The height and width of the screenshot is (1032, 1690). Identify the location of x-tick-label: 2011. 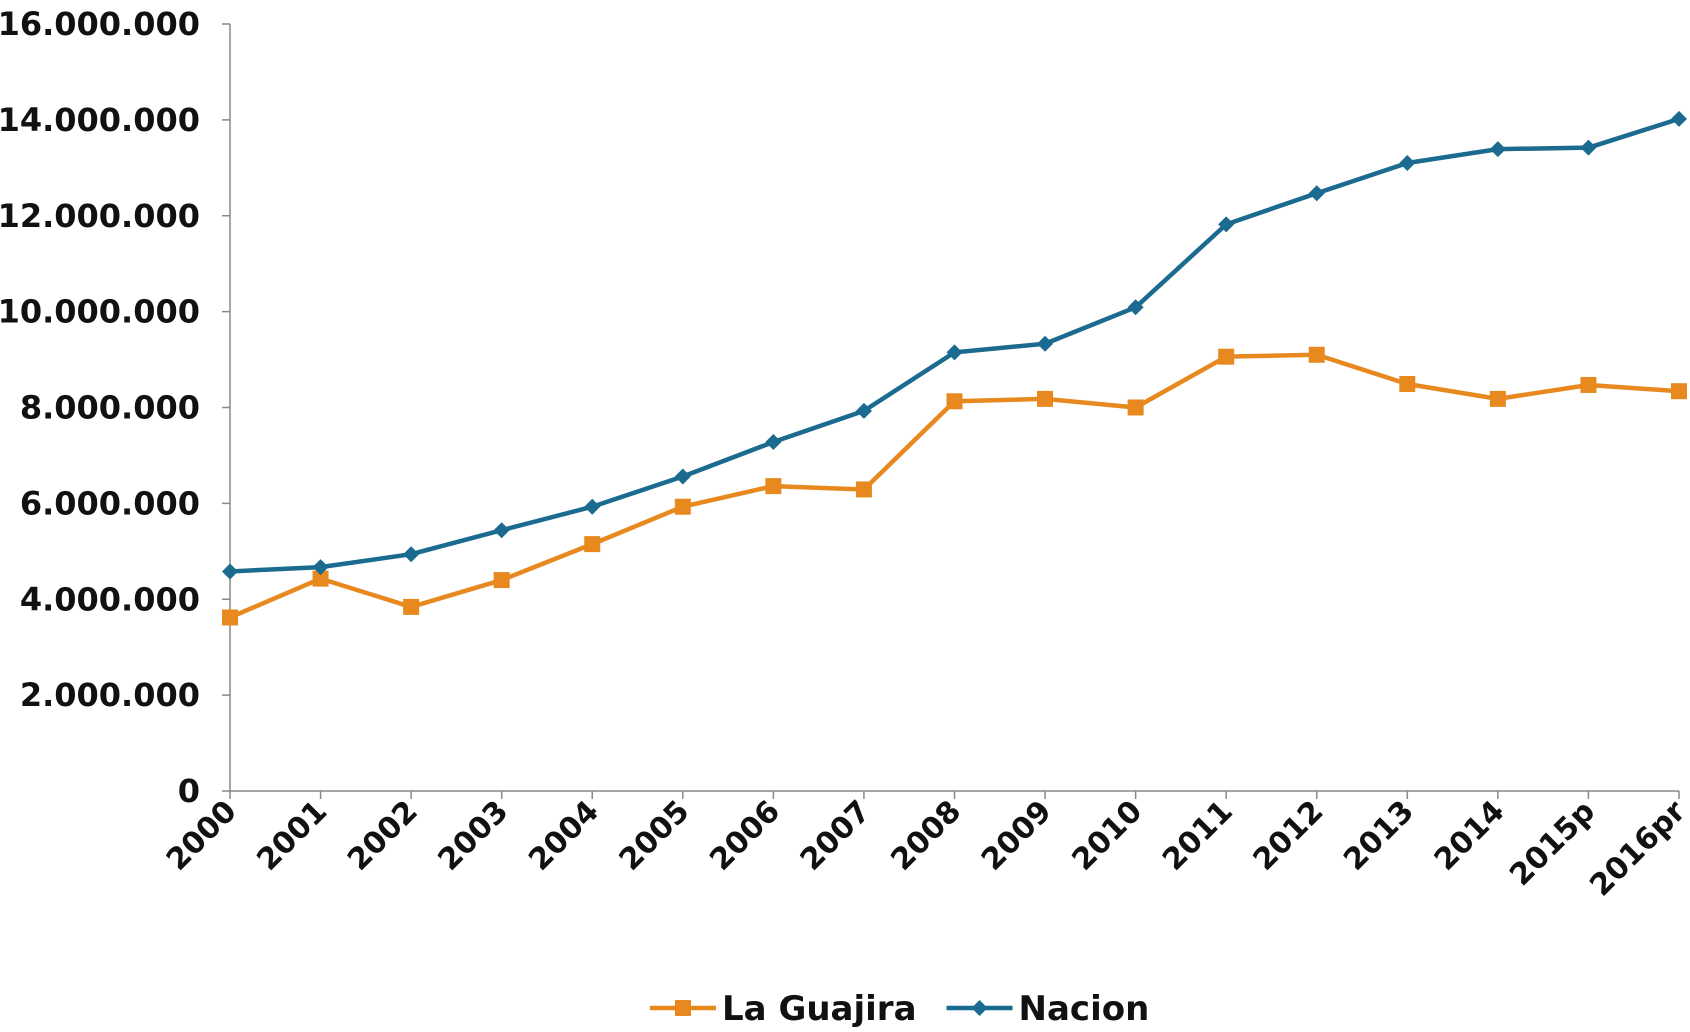
(1198, 836).